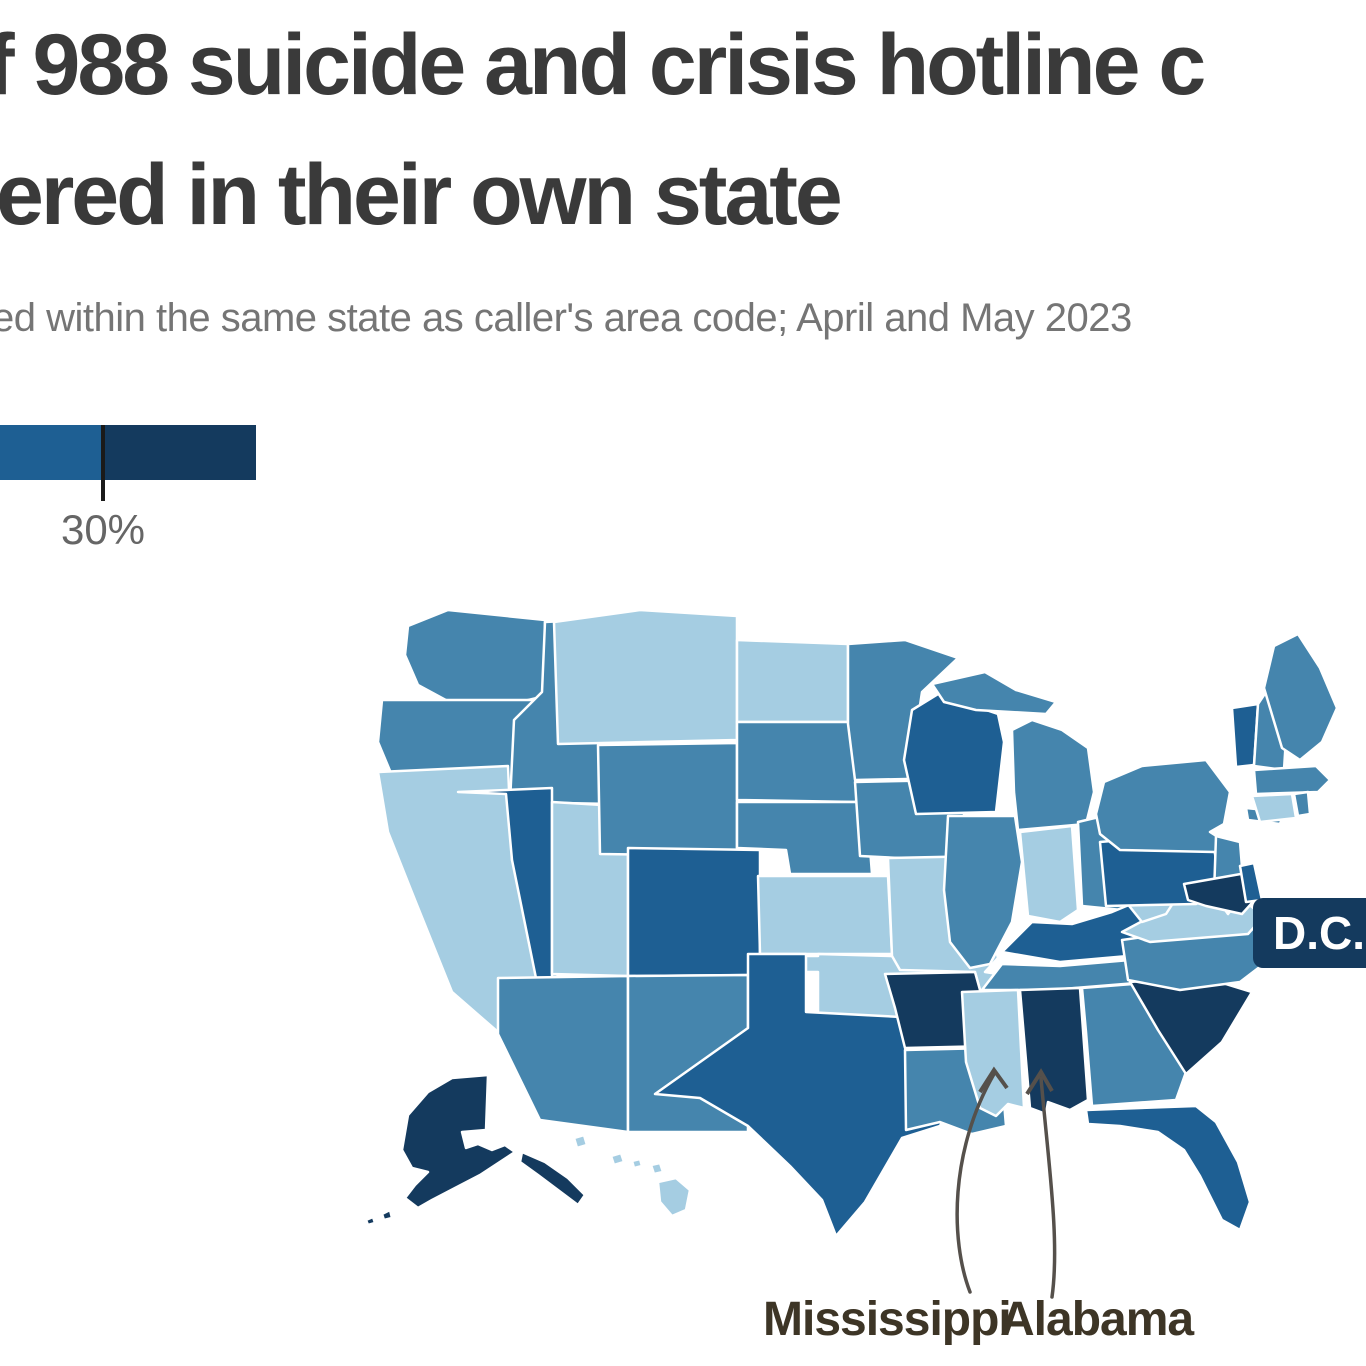 This screenshot has height=1366, width=1366. What do you see at coordinates (1097, 1319) in the screenshot?
I see `alabama-annotation-label: Alabama` at bounding box center [1097, 1319].